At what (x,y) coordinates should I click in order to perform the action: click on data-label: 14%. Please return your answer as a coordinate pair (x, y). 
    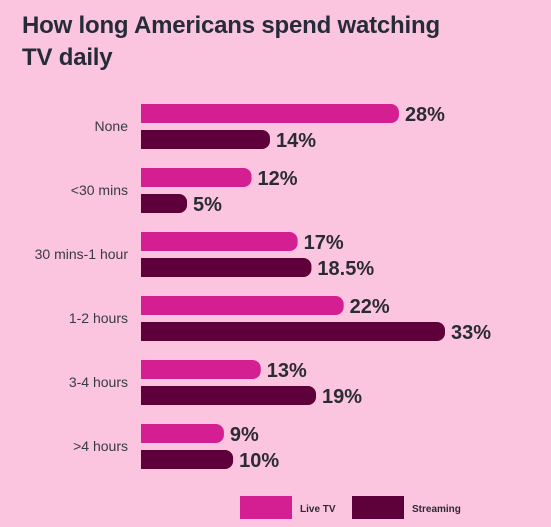
    Looking at the image, I should click on (296, 141).